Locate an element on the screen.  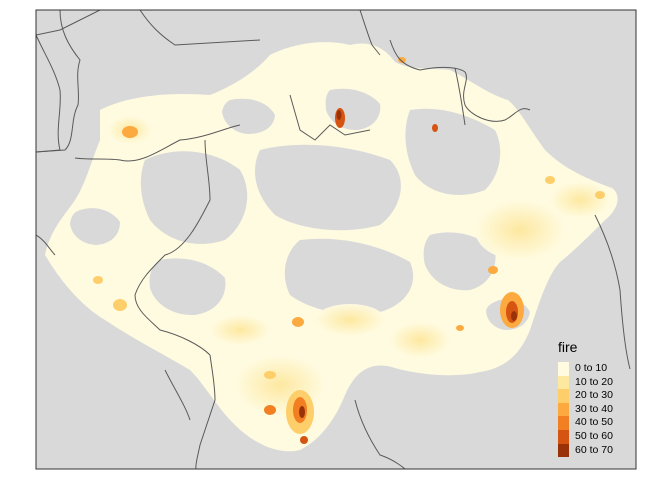
legend-label: 50 to 60 is located at coordinates (594, 435).